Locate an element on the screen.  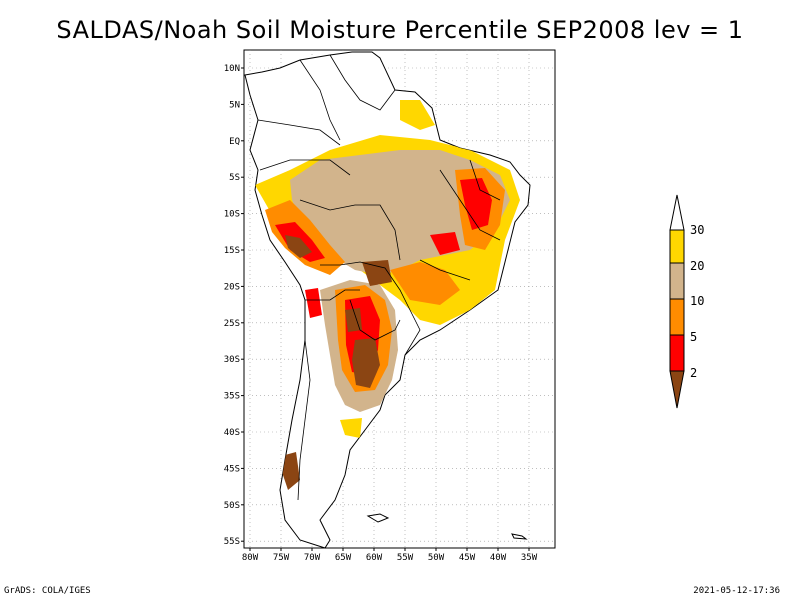
colorbar-label-2: 2 is located at coordinates (693, 373).